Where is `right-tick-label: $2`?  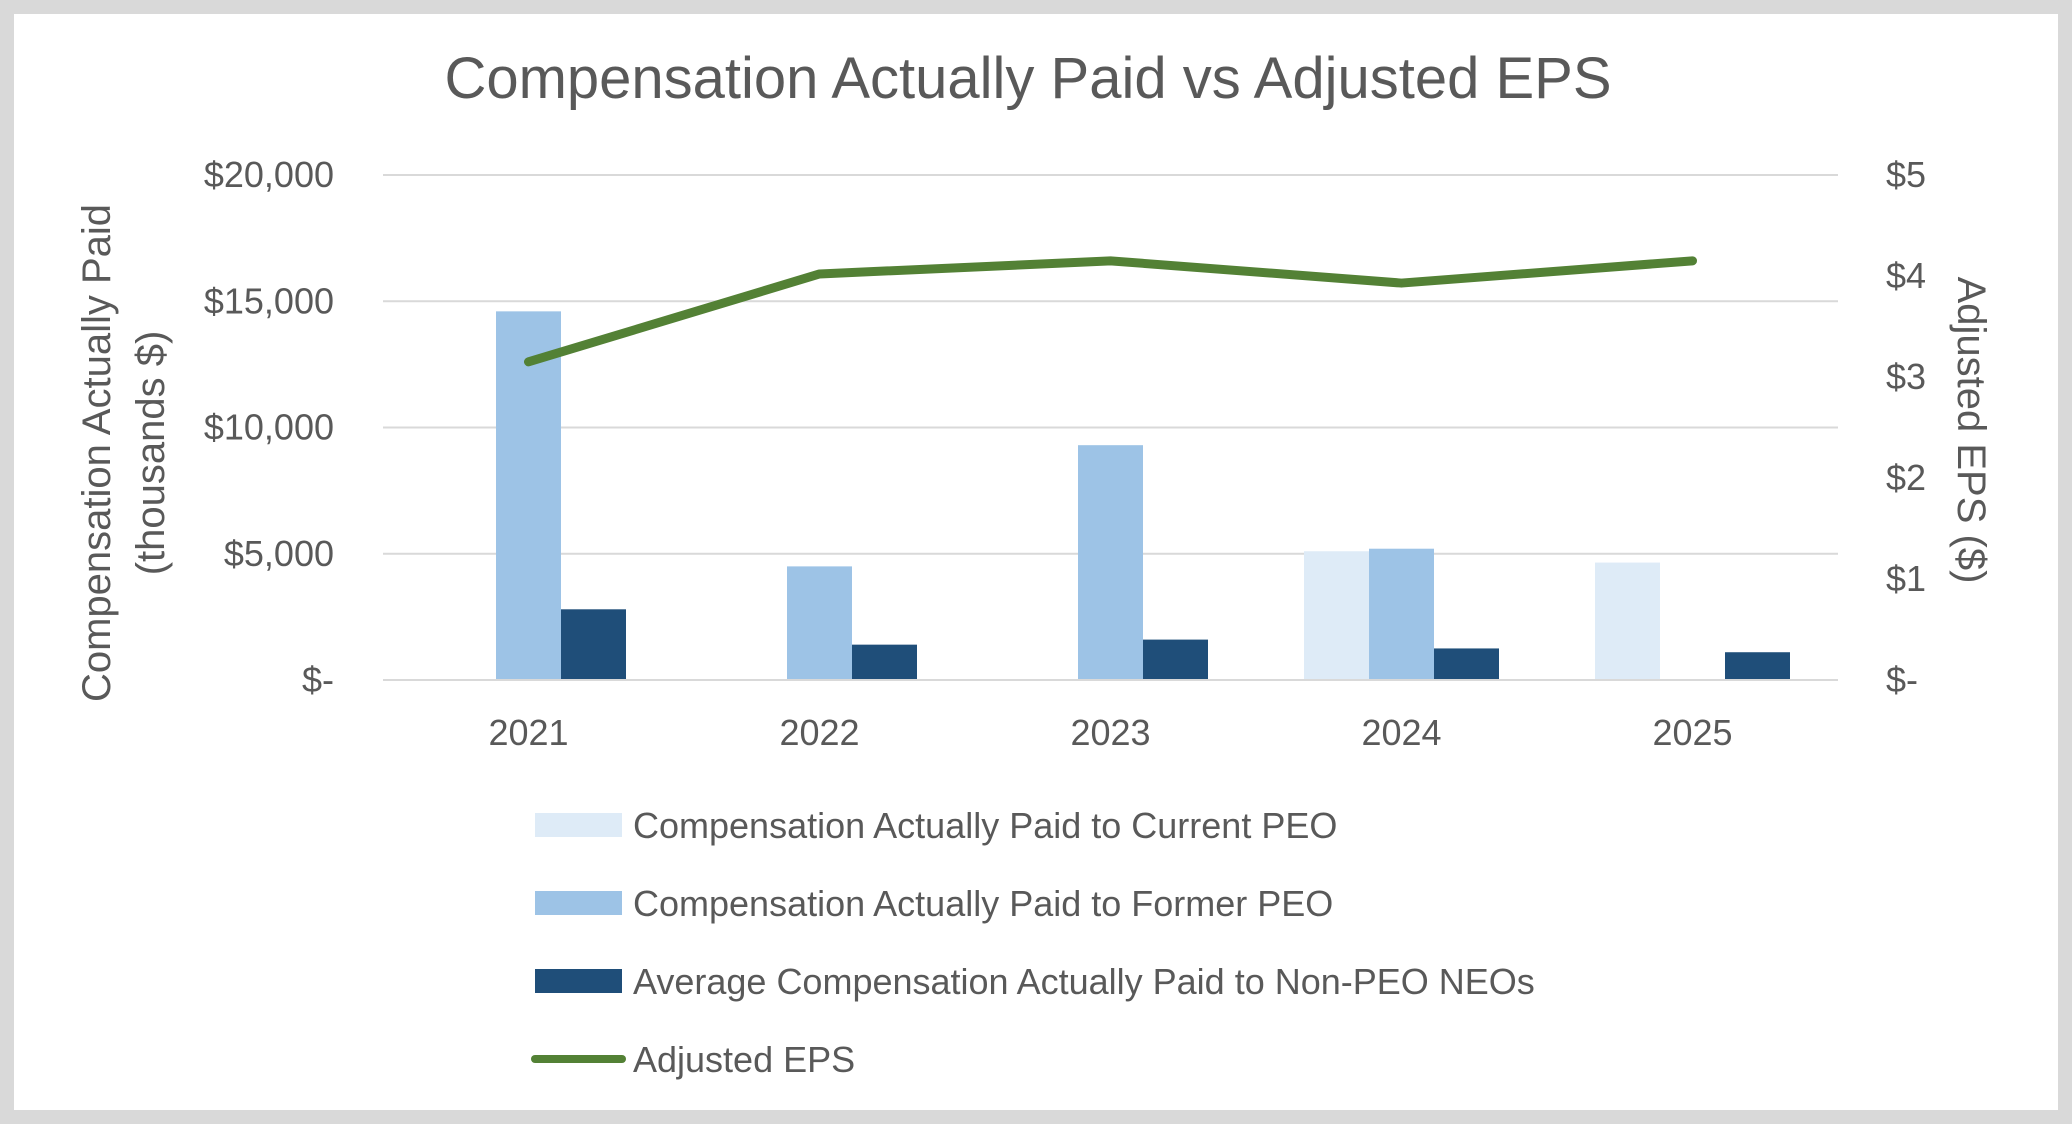 right-tick-label: $2 is located at coordinates (1906, 477).